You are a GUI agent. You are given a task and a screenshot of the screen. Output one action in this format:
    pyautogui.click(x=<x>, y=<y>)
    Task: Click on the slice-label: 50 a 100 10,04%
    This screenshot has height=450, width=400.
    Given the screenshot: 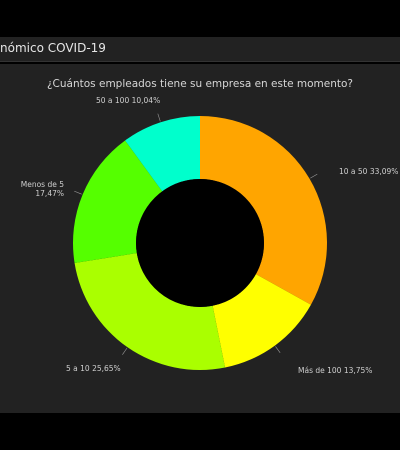 What is the action you would take?
    pyautogui.click(x=128, y=100)
    